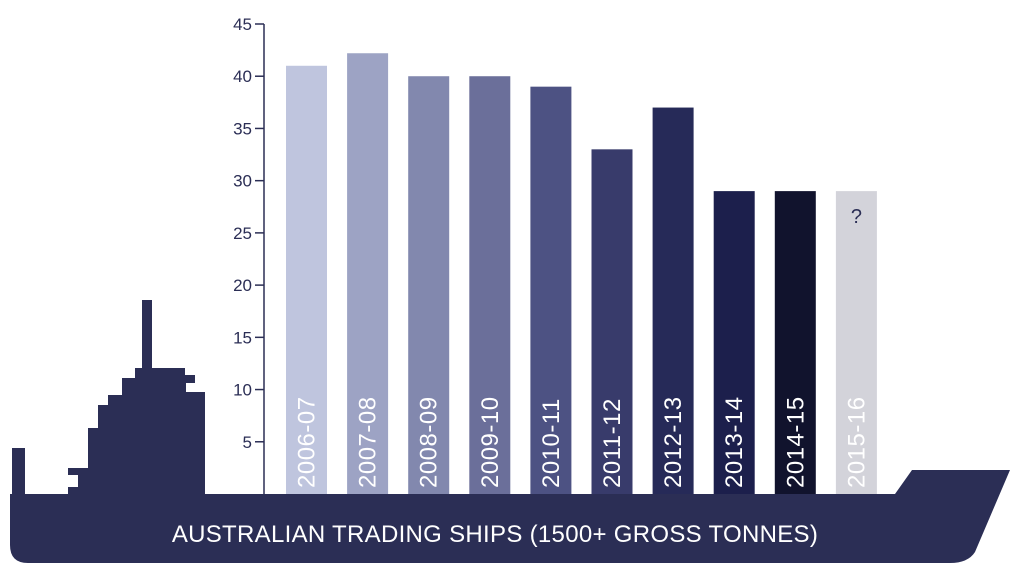  Describe the element at coordinates (247, 442) in the screenshot. I see `y-tick-label: 5` at that location.